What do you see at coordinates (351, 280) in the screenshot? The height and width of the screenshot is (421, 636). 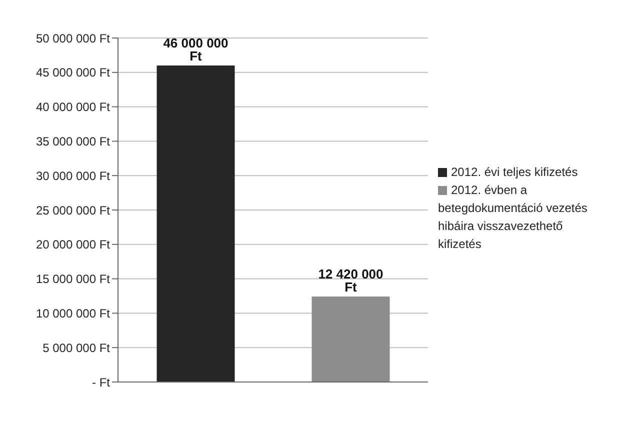 I see `data-label: 12 420 000 Ft` at bounding box center [351, 280].